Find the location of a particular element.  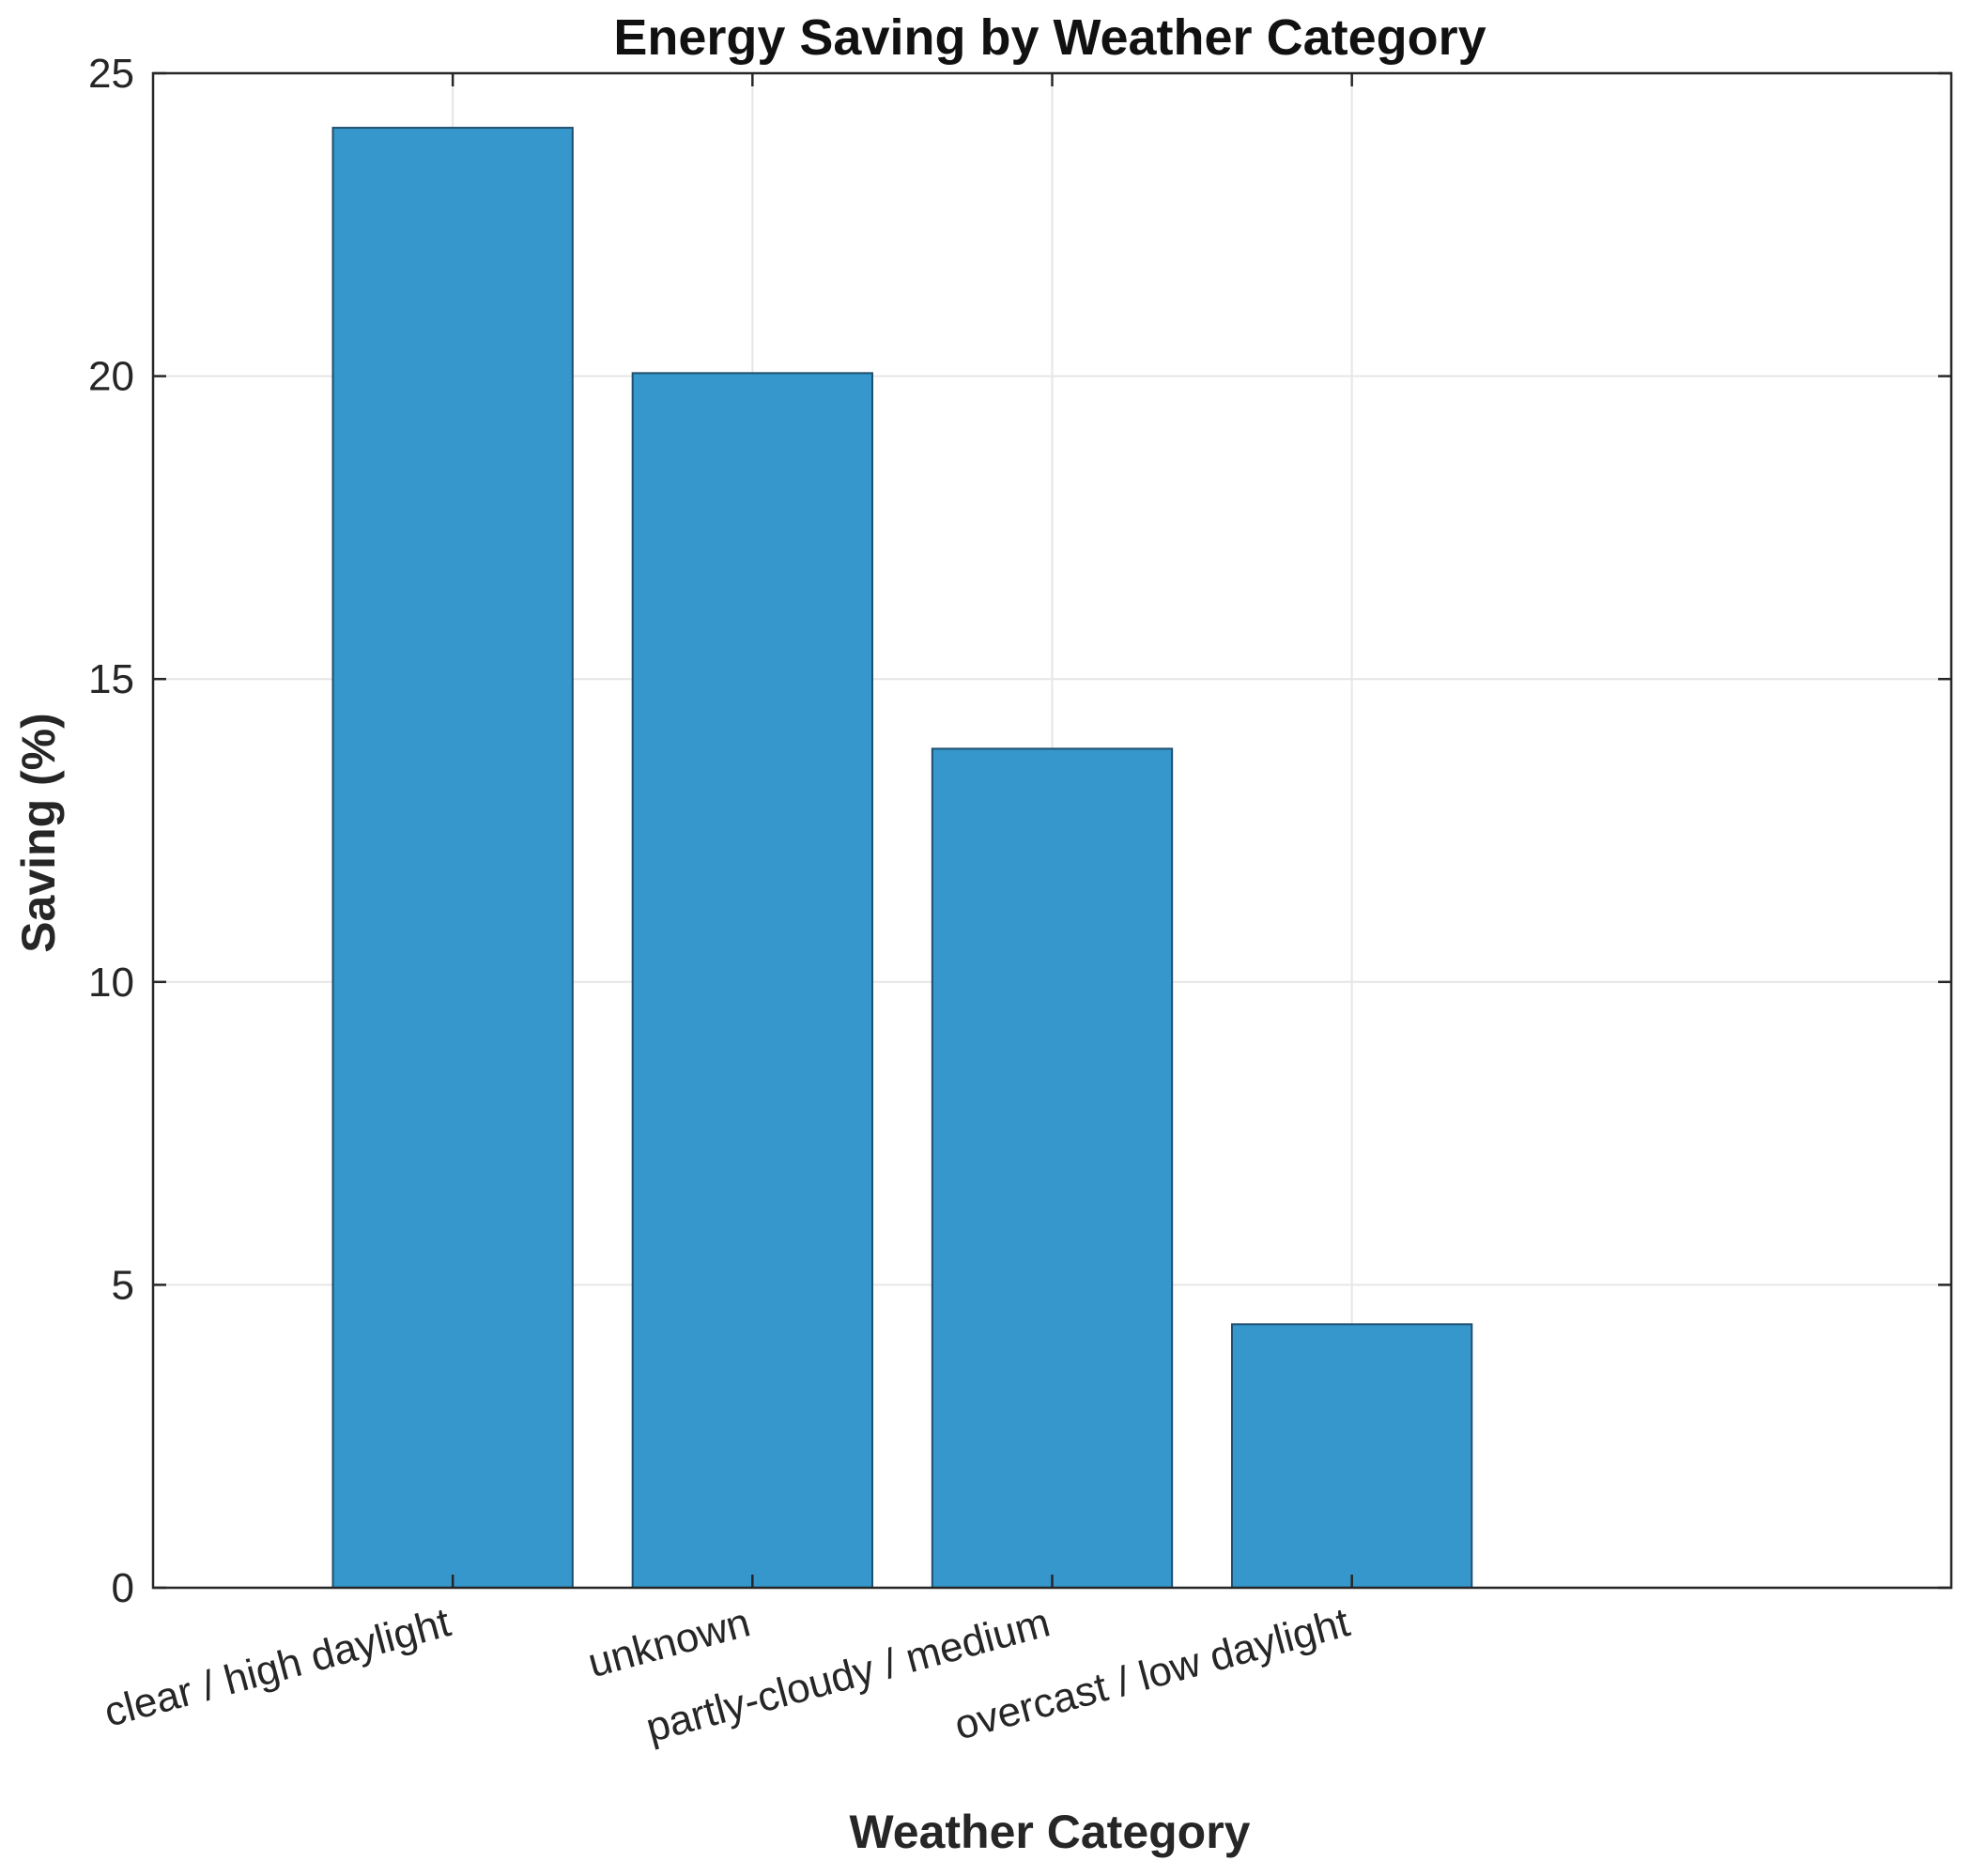

y-tick-label: 15 is located at coordinates (111, 679).